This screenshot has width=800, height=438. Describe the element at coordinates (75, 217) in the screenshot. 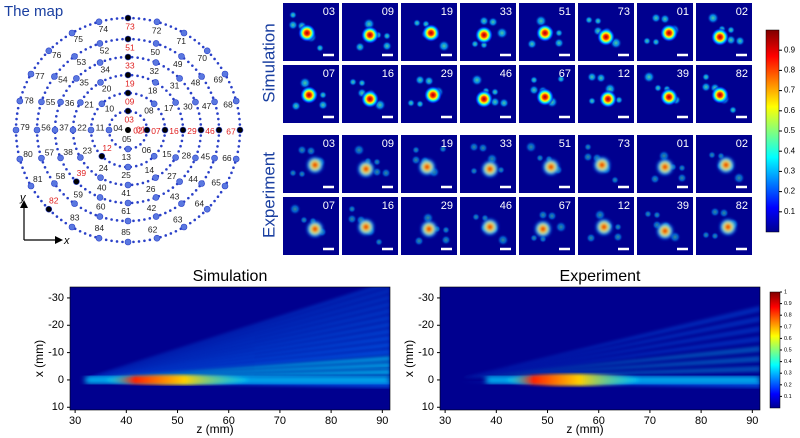

I see `node-label: 83` at that location.